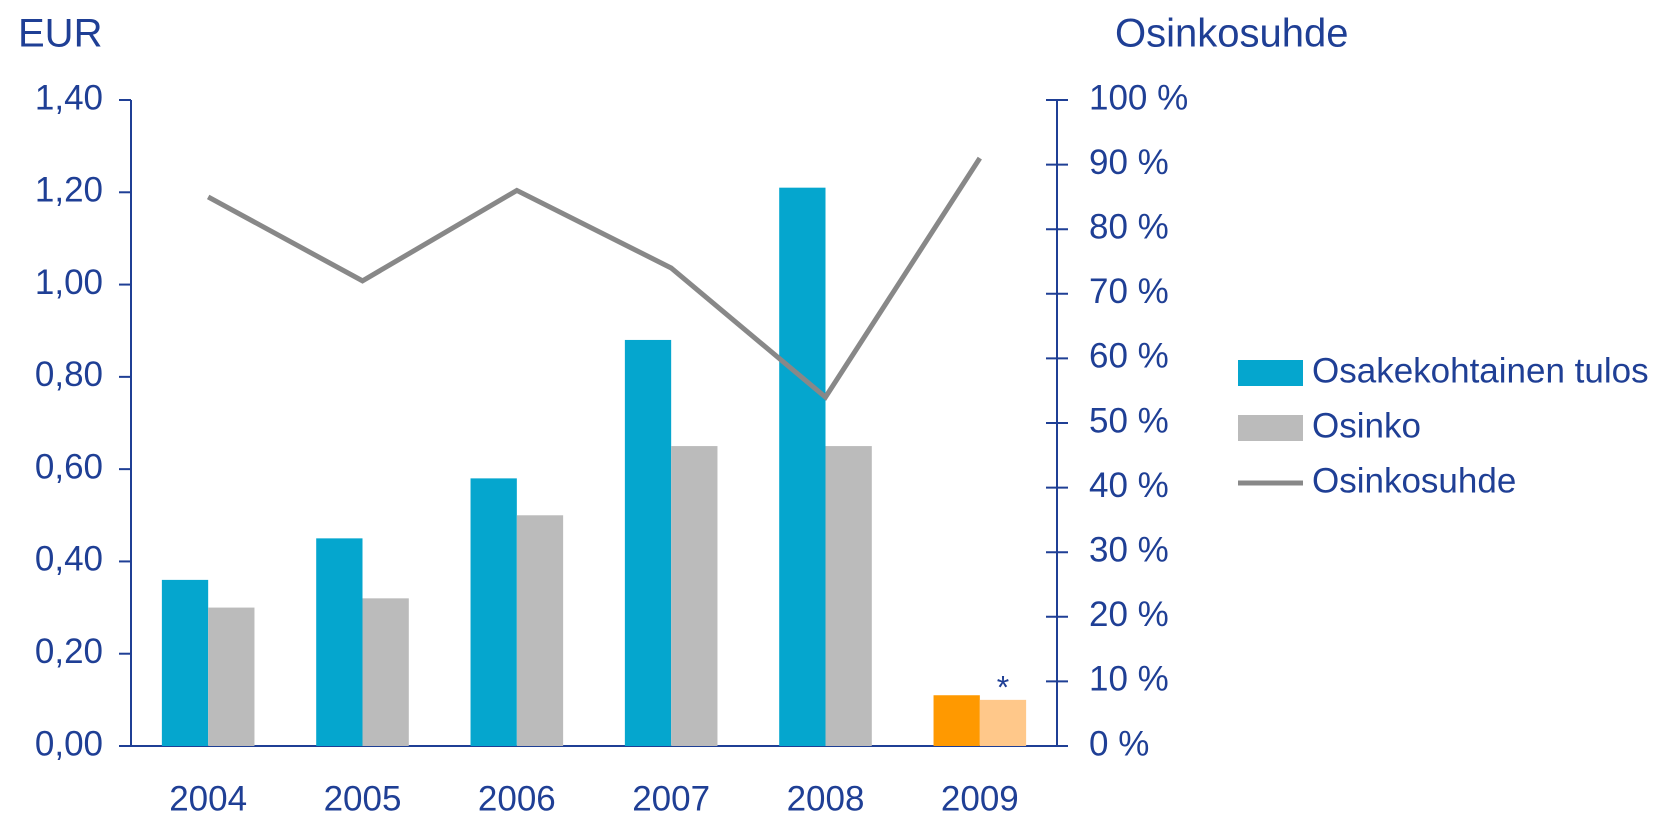 The image size is (1679, 819). Describe the element at coordinates (69, 97) in the screenshot. I see `y-tick-label: 1,40` at that location.